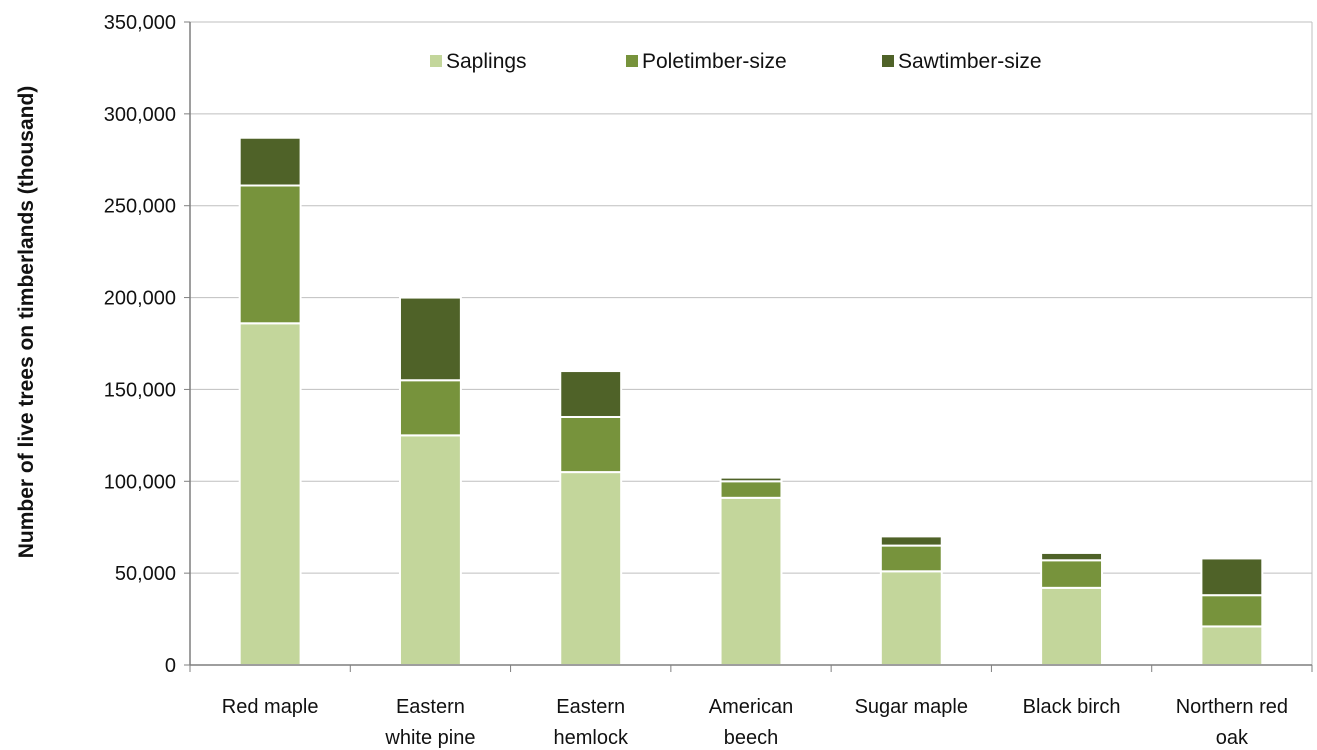 This screenshot has width=1317, height=750. I want to click on legend-item: Poletimber-size, so click(706, 61).